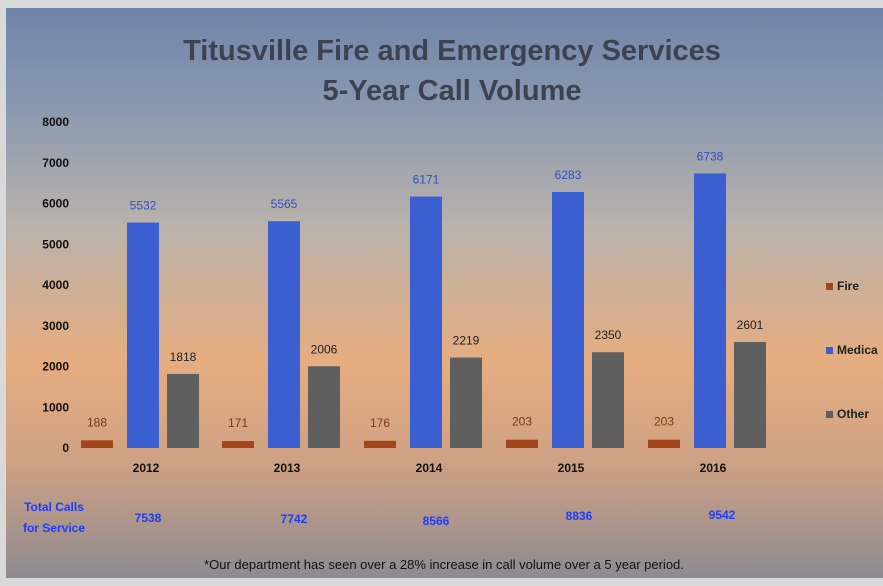 Image resolution: width=883 pixels, height=586 pixels. I want to click on y-tick-label: 7000, so click(55, 163).